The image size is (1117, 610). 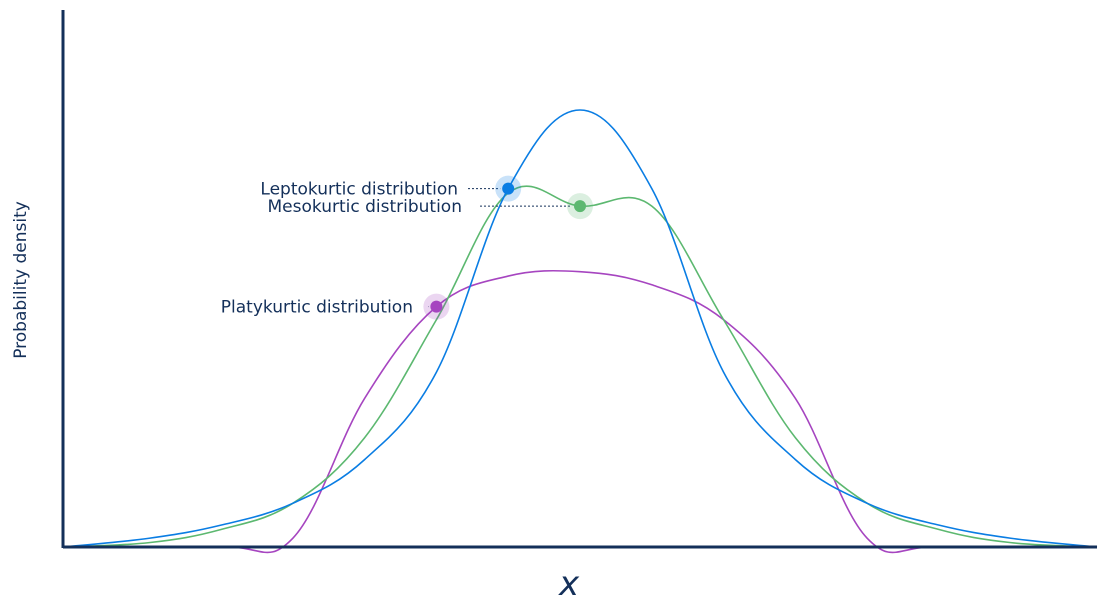 I want to click on annotation-point-platykurtic, so click(x=436, y=306).